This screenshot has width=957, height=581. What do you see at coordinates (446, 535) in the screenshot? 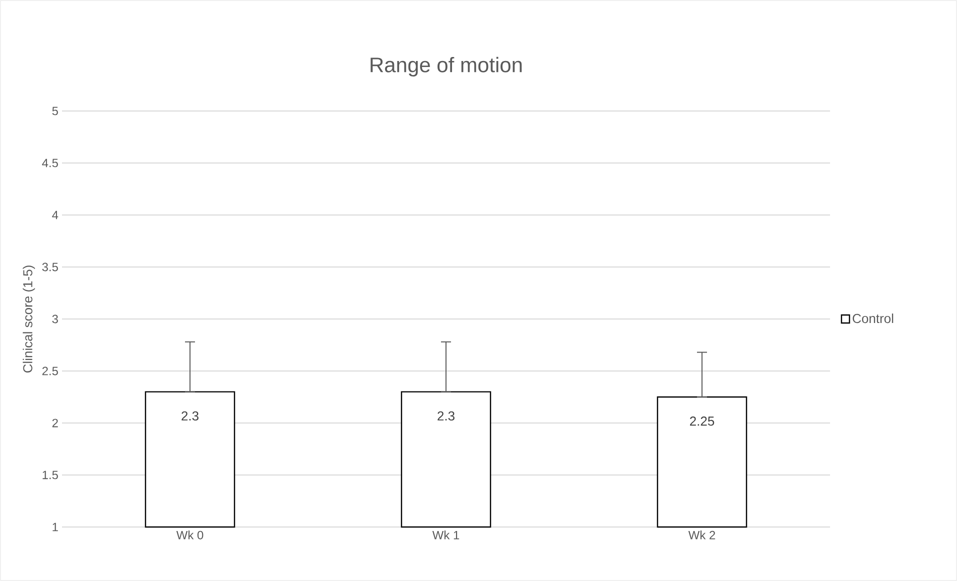
I see `x-tick-label: Wk 1` at bounding box center [446, 535].